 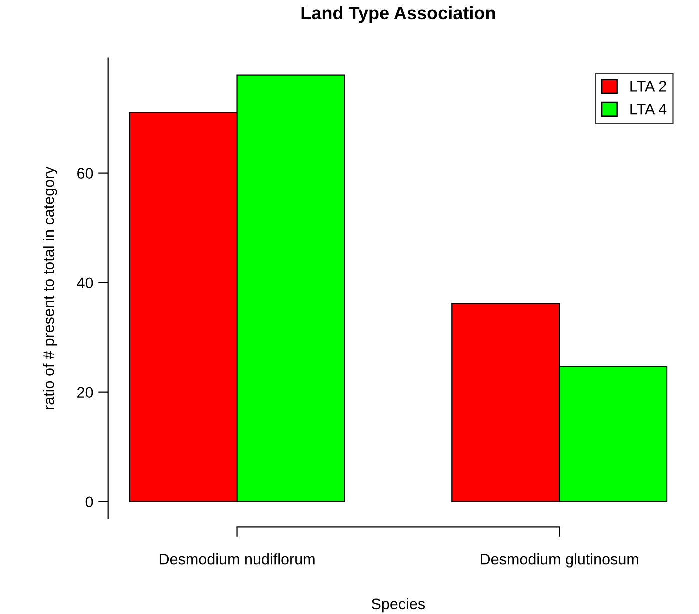 What do you see at coordinates (85, 283) in the screenshot?
I see `y-tick-label: 40` at bounding box center [85, 283].